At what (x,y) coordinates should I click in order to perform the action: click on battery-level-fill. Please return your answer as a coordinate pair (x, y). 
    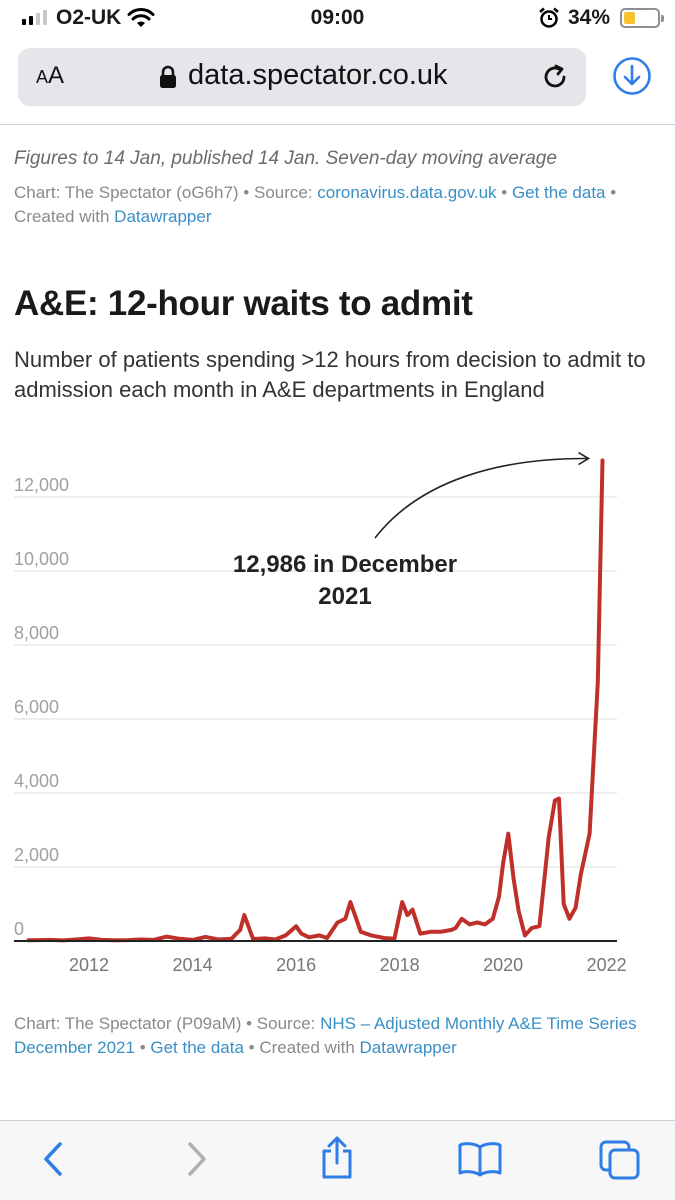
    Looking at the image, I should click on (629, 18).